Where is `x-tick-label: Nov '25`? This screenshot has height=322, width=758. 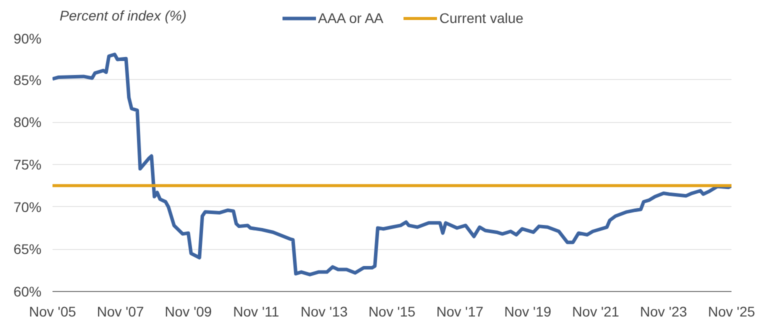
x-tick-label: Nov '25 is located at coordinates (732, 312).